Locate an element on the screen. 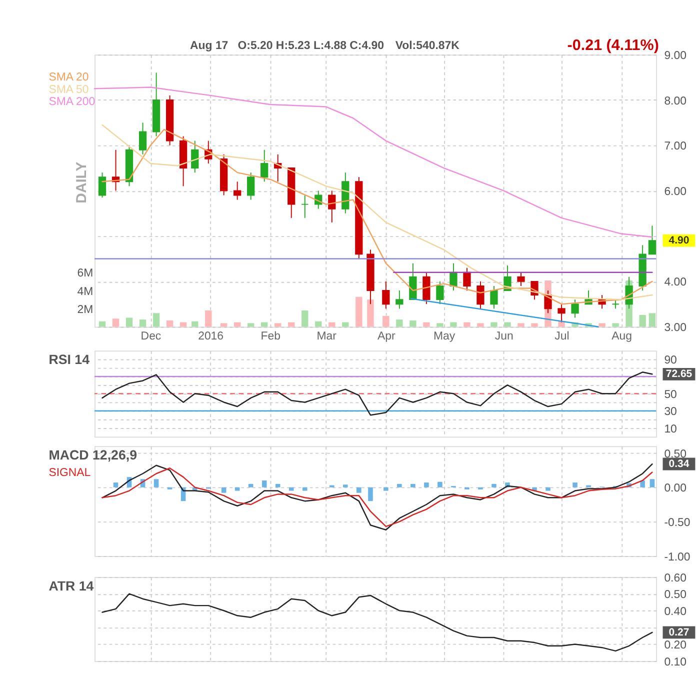 This screenshot has height=679, width=700. y-tick-label: 4.00 is located at coordinates (675, 282).